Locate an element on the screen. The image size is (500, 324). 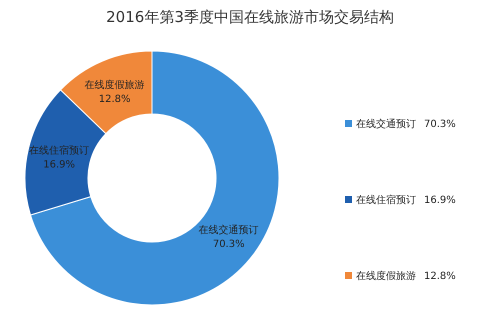
text: 12.8% is located at coordinates (440, 276).